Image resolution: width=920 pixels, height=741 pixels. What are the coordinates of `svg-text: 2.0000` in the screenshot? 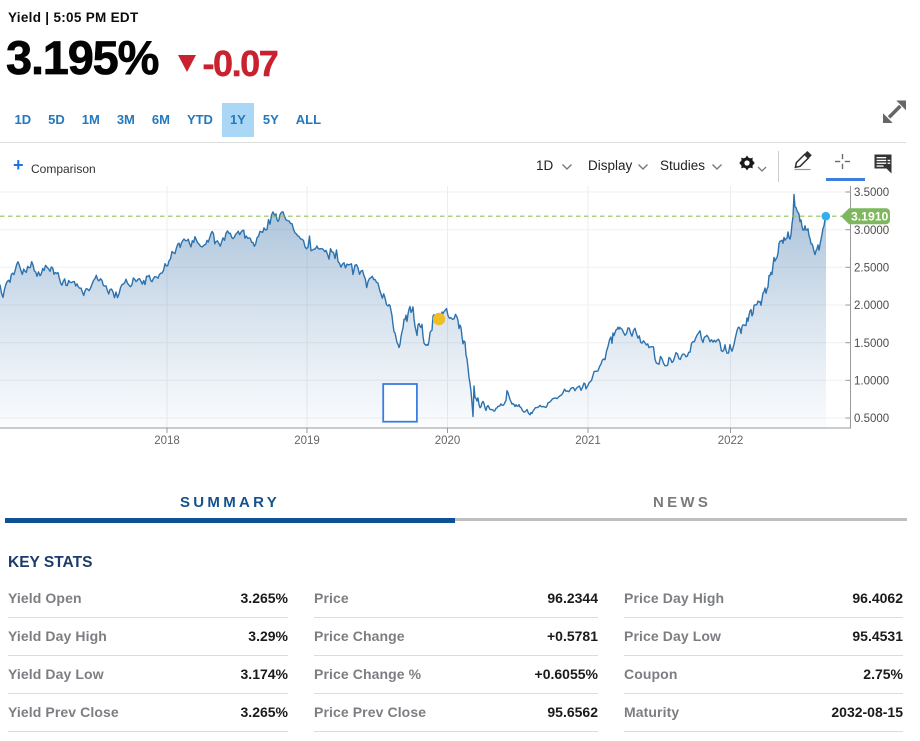 It's located at (871, 306).